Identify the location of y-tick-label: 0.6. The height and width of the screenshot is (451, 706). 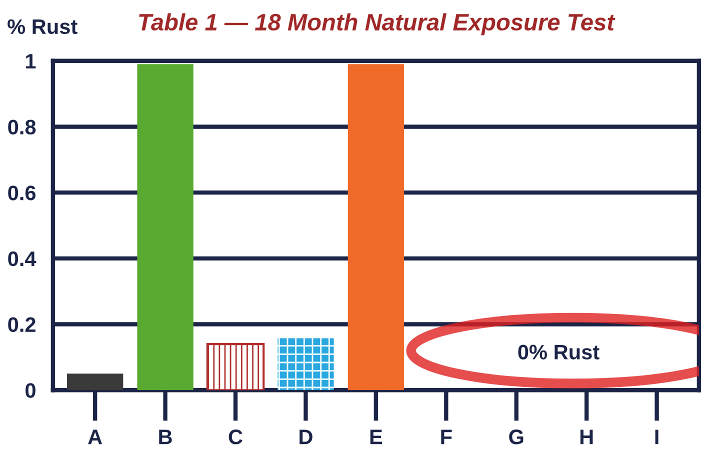
(22, 193).